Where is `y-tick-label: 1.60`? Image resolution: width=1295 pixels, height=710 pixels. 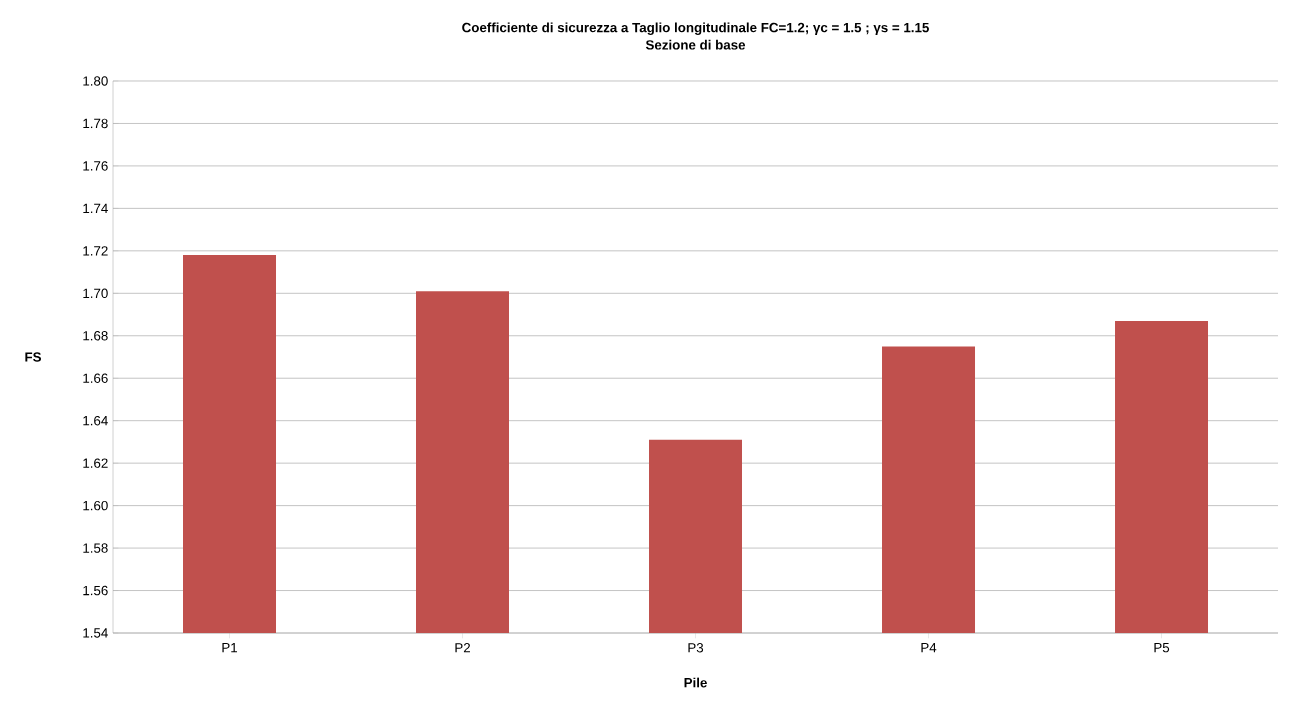 y-tick-label: 1.60 is located at coordinates (95, 505).